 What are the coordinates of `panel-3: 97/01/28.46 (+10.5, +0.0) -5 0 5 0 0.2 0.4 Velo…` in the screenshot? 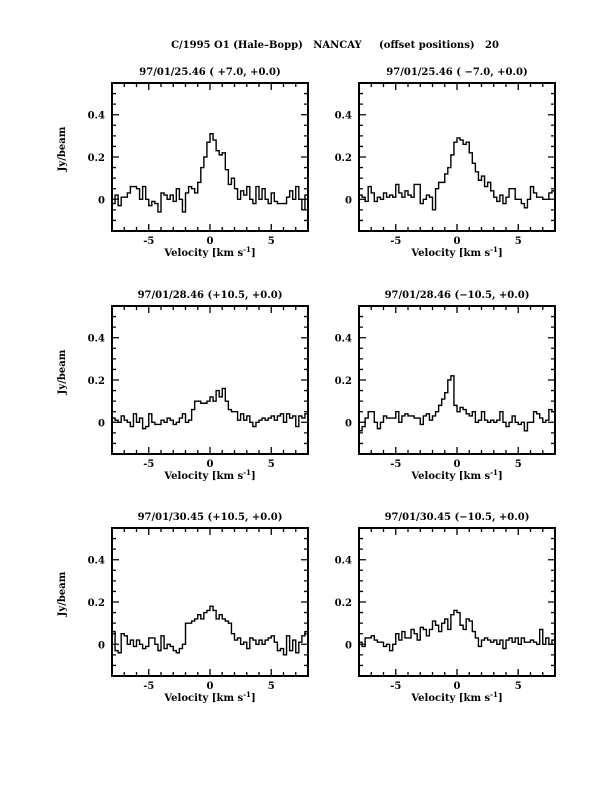 It's located at (183, 386).